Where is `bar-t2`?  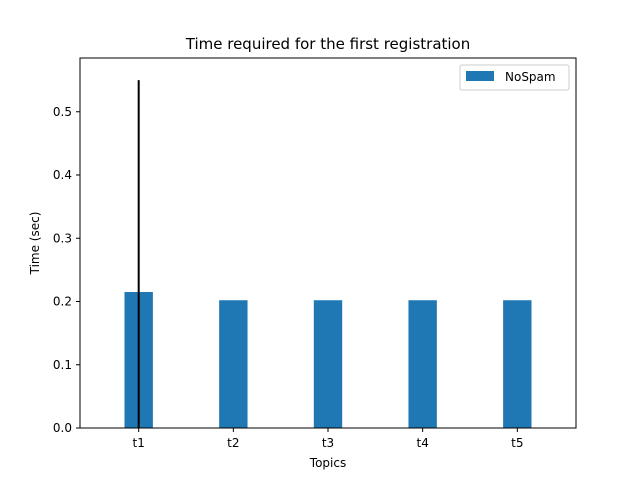
bar-t2 is located at coordinates (233, 364).